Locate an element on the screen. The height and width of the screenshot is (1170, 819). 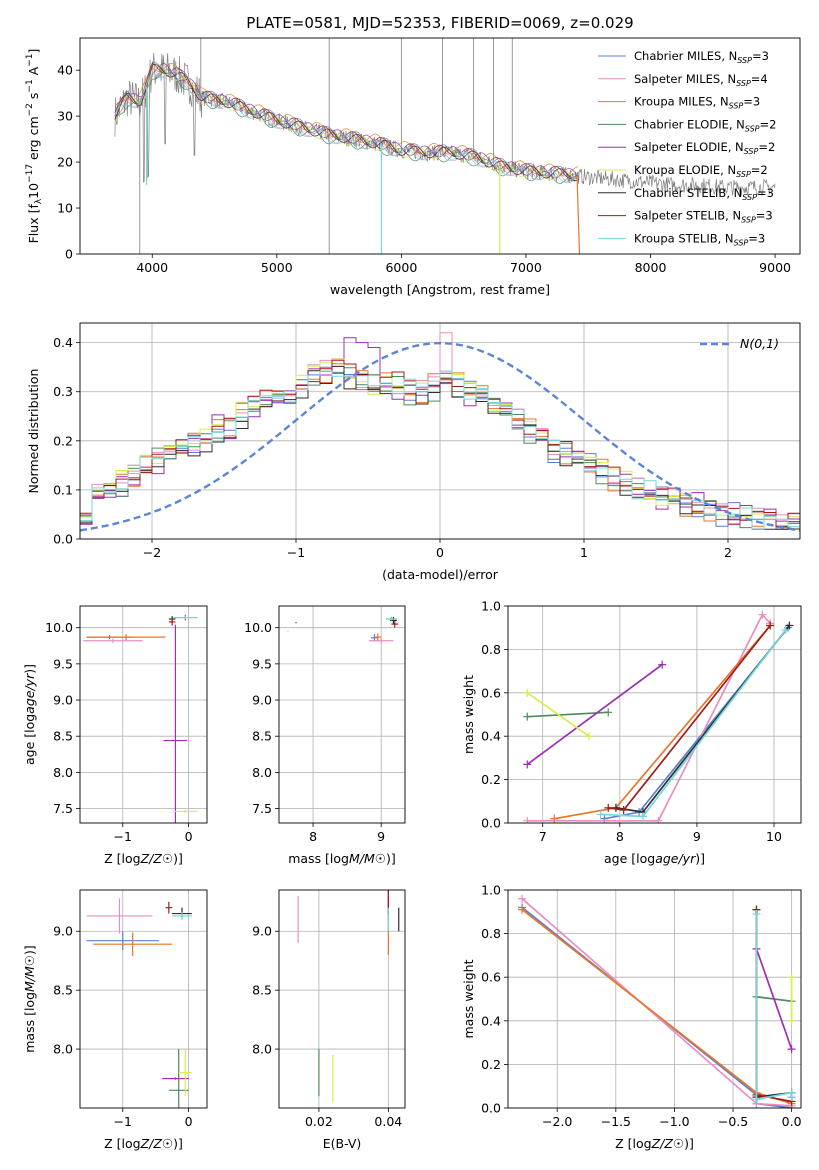
y-tick-label: 0.3 is located at coordinates (63, 391).